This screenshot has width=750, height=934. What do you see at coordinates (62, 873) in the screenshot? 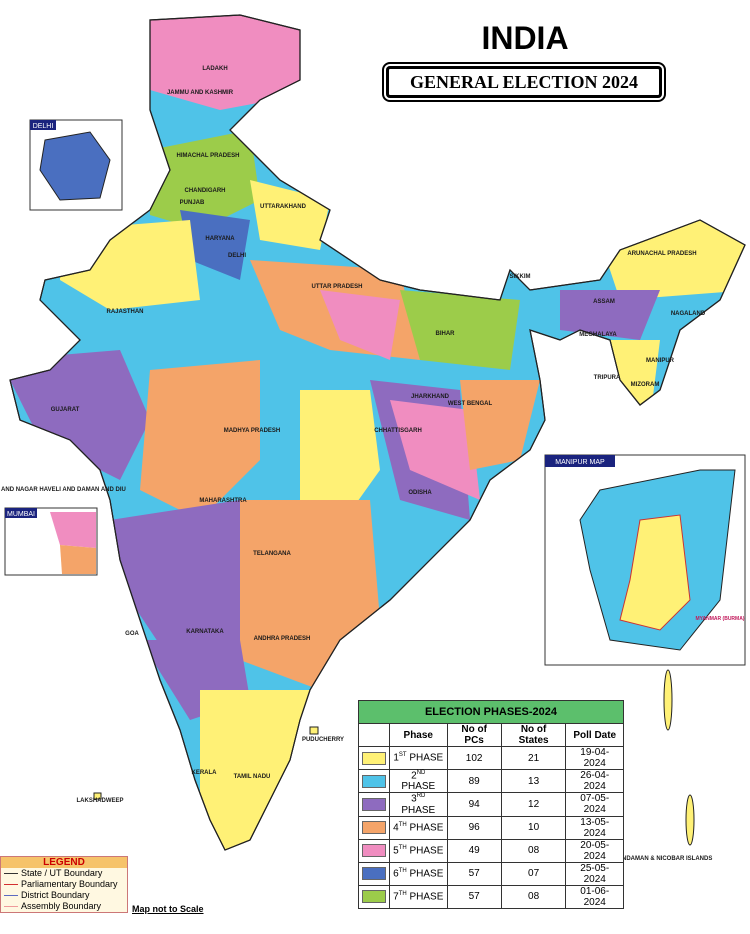
I see `legend-label: State / UT Boundary` at bounding box center [62, 873].